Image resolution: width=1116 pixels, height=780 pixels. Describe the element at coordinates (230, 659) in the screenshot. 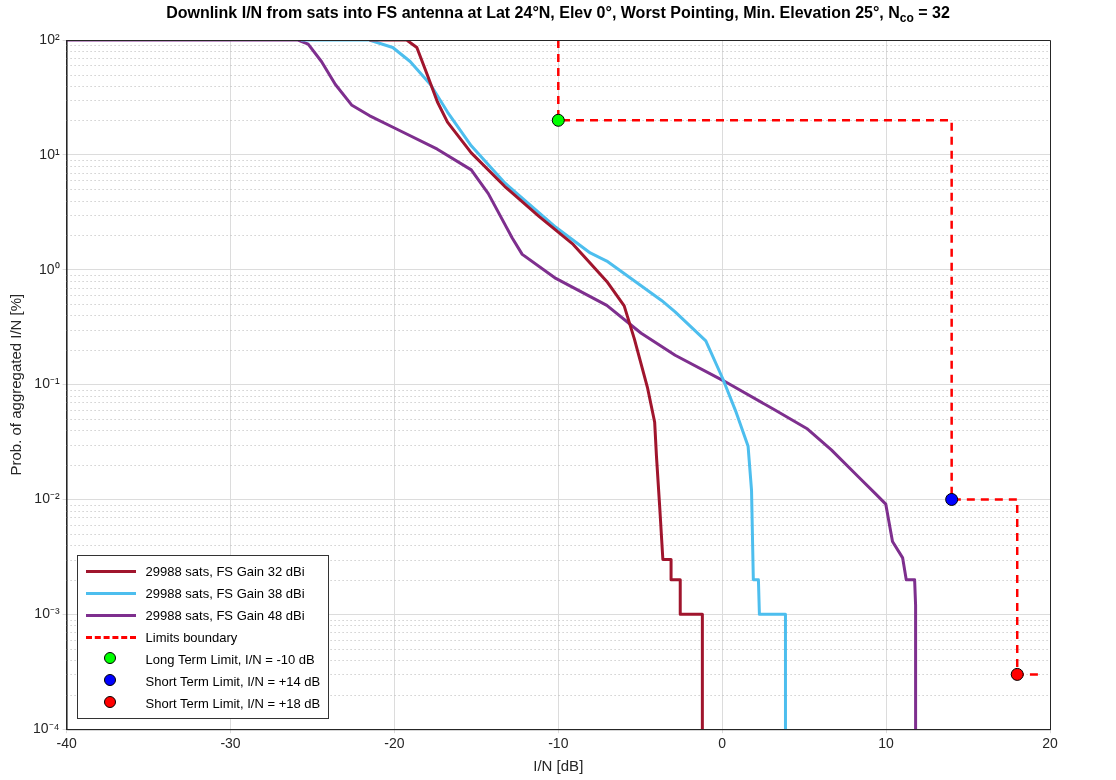

I see `legend-label: Long Term Limit, I/N = -10 dB` at that location.